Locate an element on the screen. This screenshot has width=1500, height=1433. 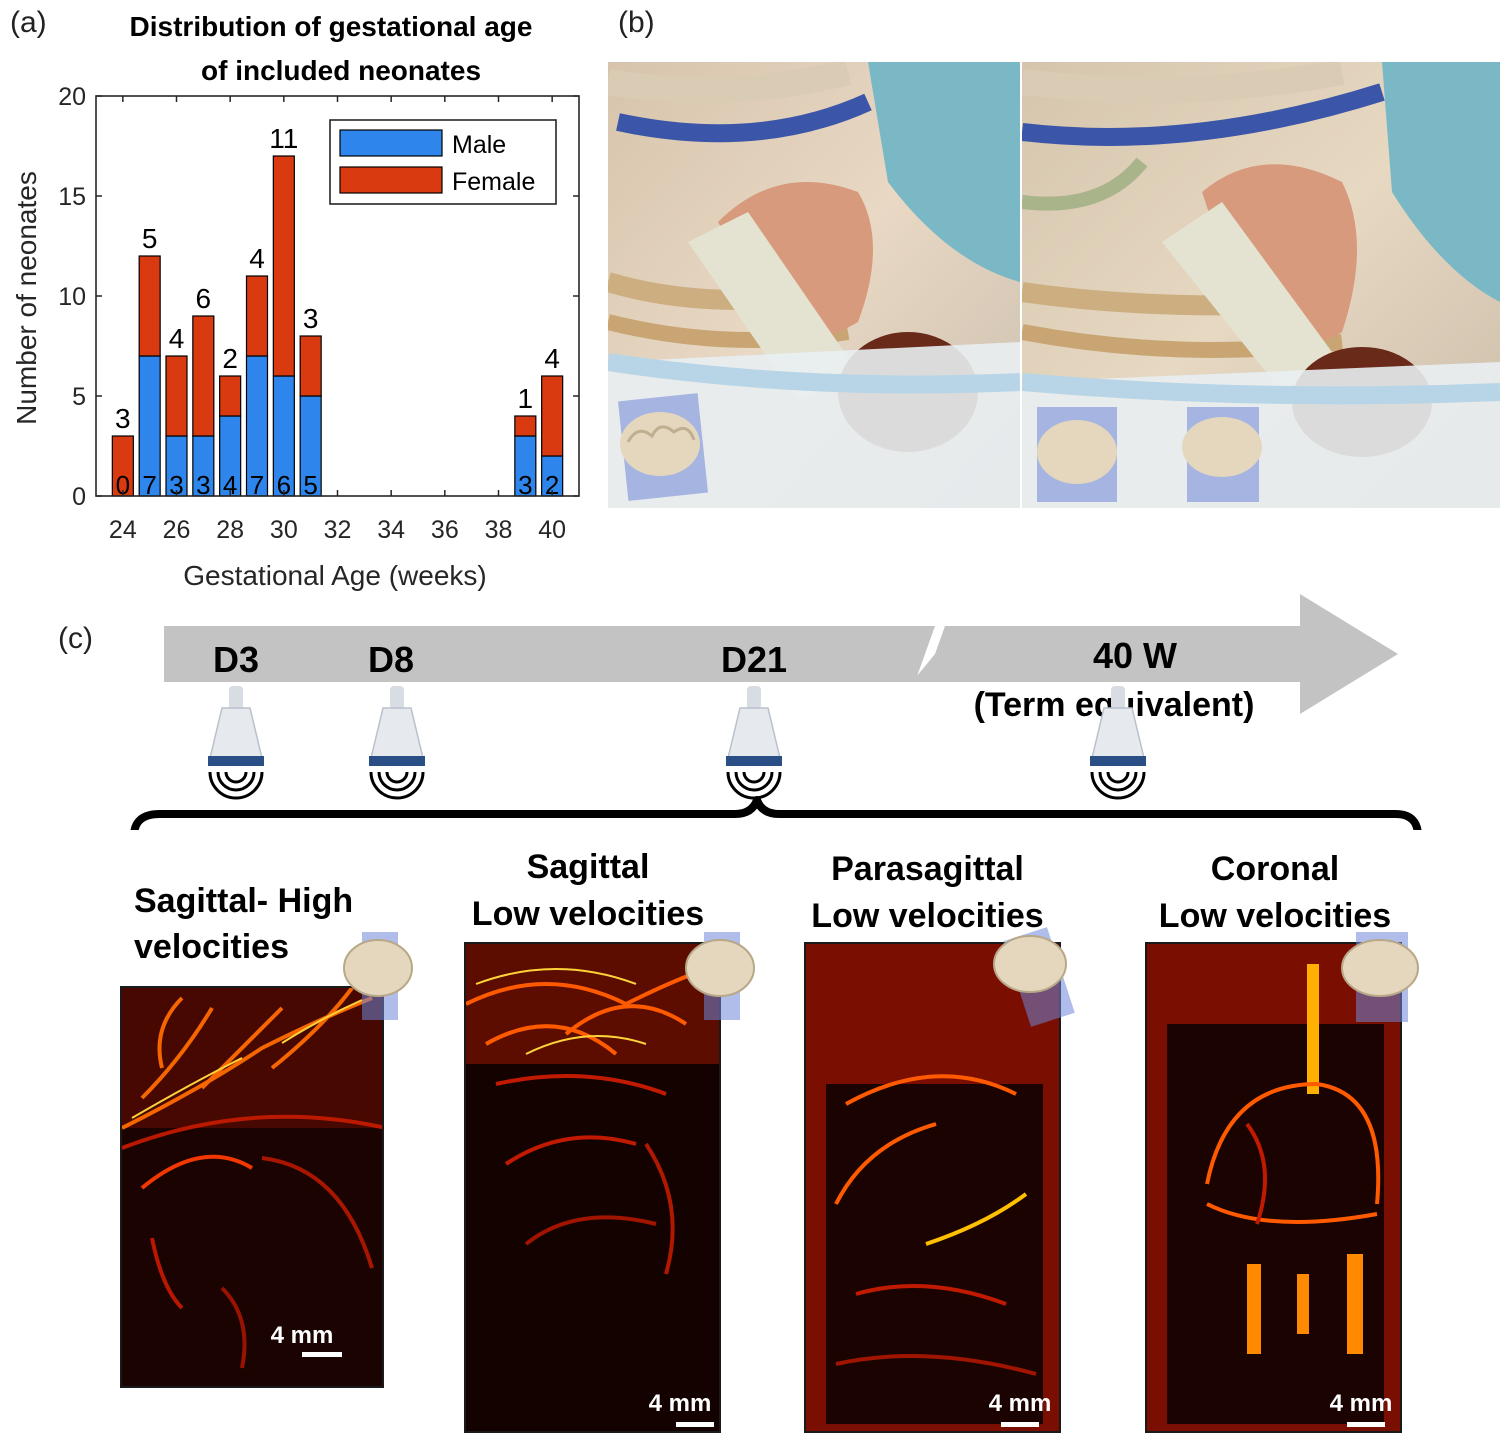
data-label-male-28: 4 is located at coordinates (230, 485).